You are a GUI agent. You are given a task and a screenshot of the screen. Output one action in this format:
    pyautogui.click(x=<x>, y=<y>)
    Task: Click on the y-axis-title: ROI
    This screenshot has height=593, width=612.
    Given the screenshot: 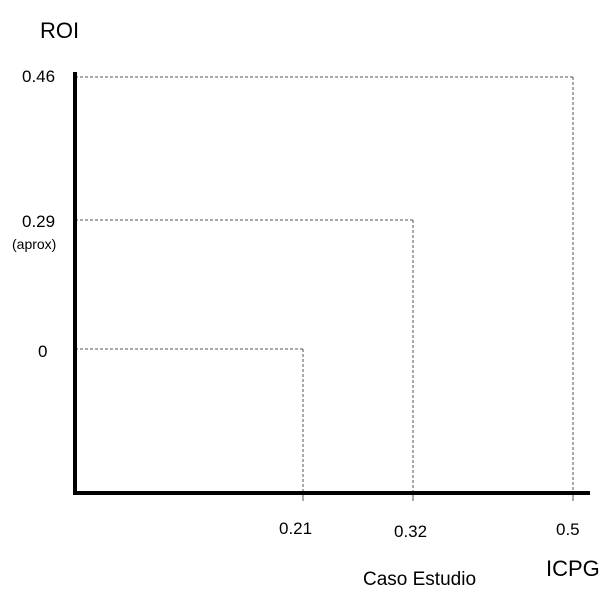 What is the action you would take?
    pyautogui.click(x=59, y=30)
    